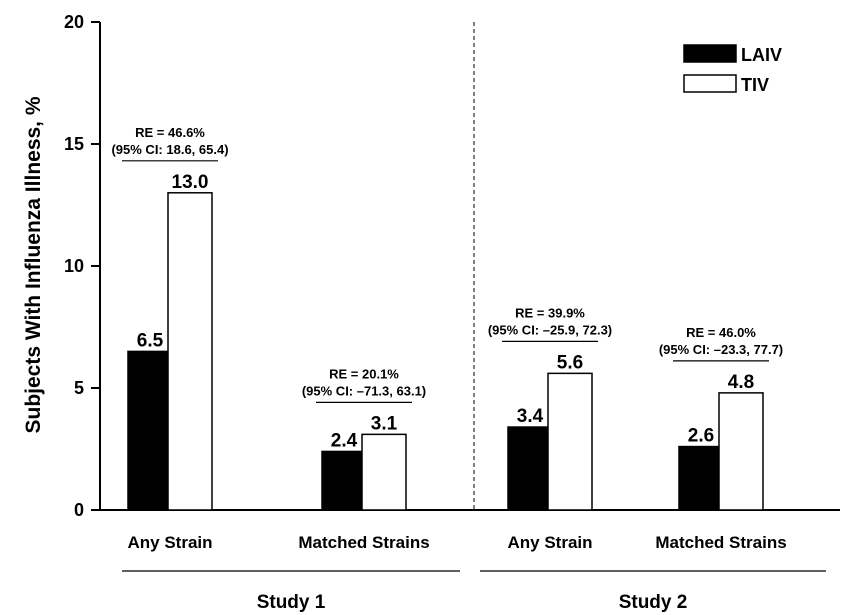 This screenshot has height=615, width=854. What do you see at coordinates (79, 510) in the screenshot?
I see `y-tick-label: 0` at bounding box center [79, 510].